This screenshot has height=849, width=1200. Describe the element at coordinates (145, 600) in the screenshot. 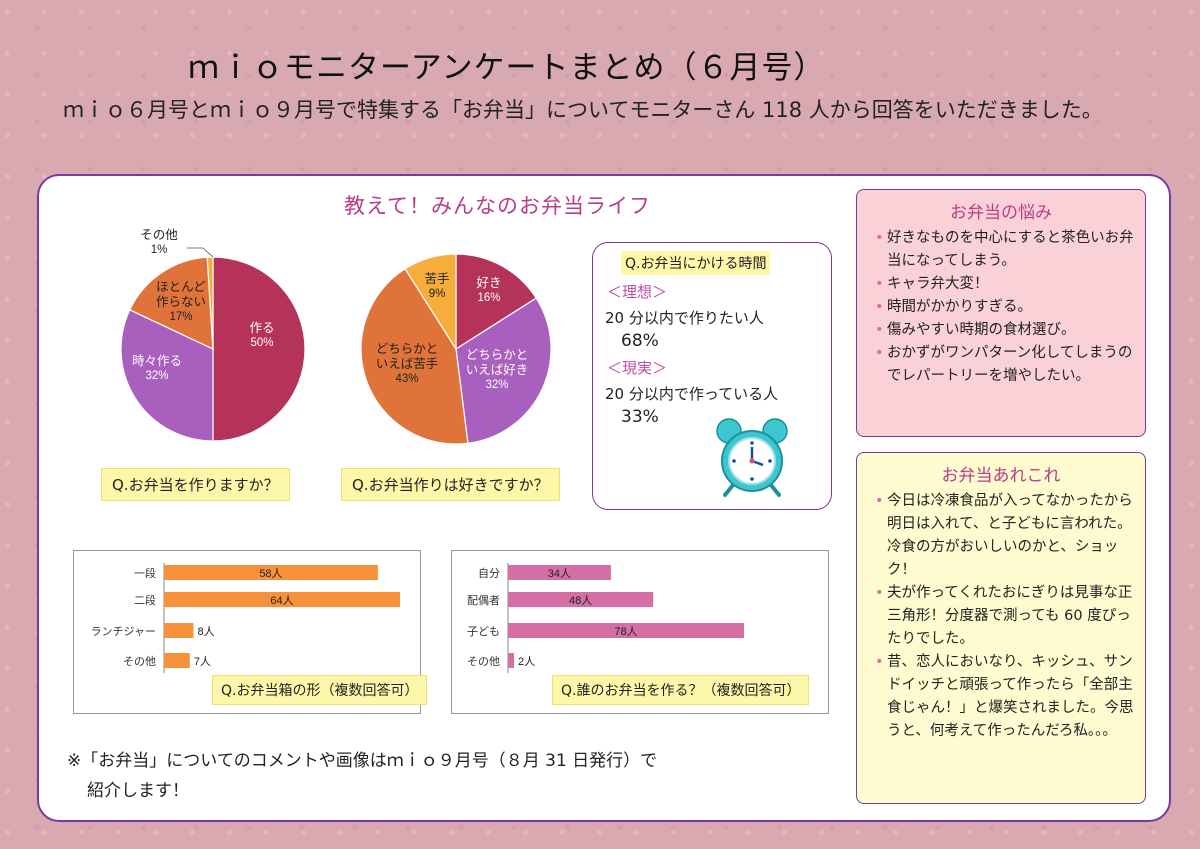

I see `bar1-tick-label: 二段` at that location.